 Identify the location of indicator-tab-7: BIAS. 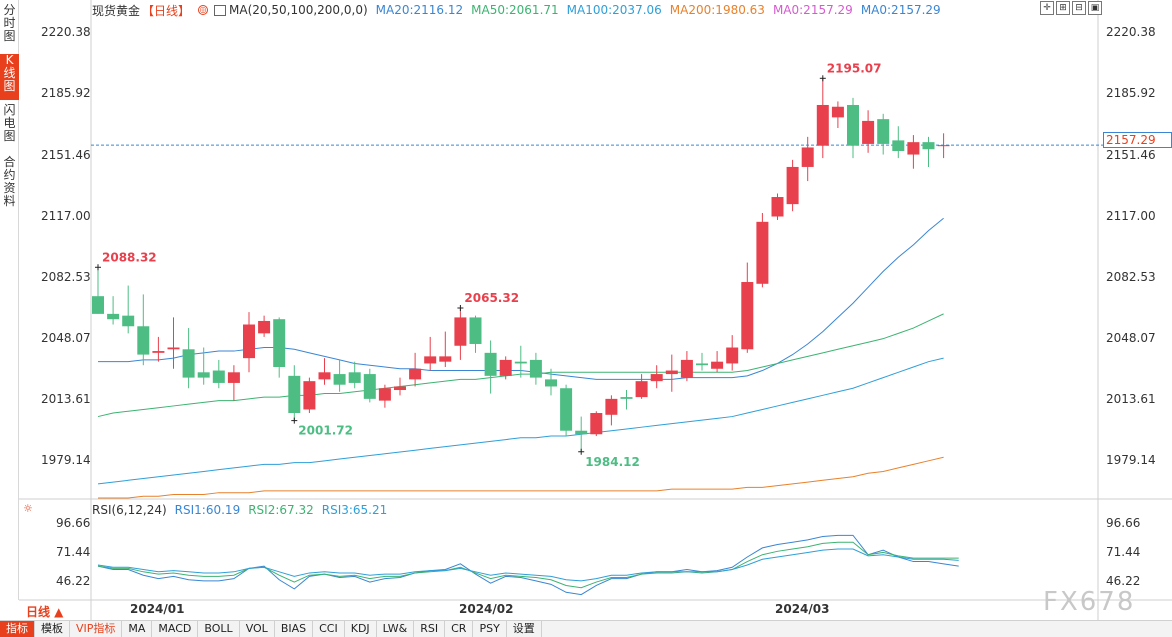
(294, 629).